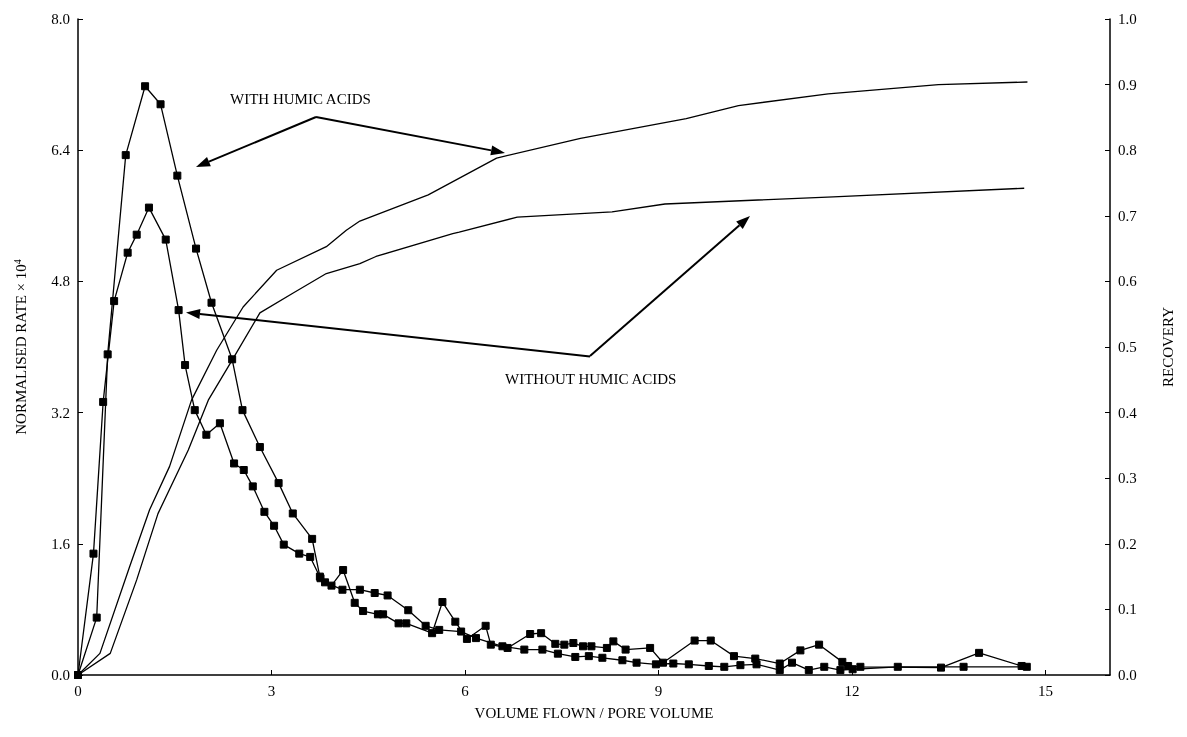 Image resolution: width=1187 pixels, height=737 pixels. What do you see at coordinates (300, 98) in the screenshot?
I see `annotation: WITH HUMIC ACIDS` at bounding box center [300, 98].